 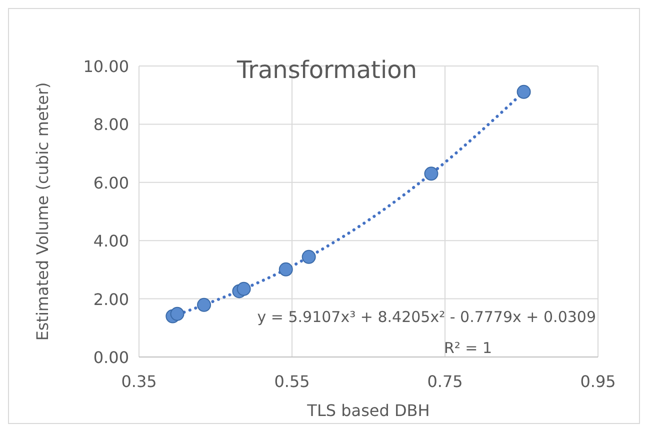 I want to click on x-tick-label: 0.55, so click(x=292, y=381).